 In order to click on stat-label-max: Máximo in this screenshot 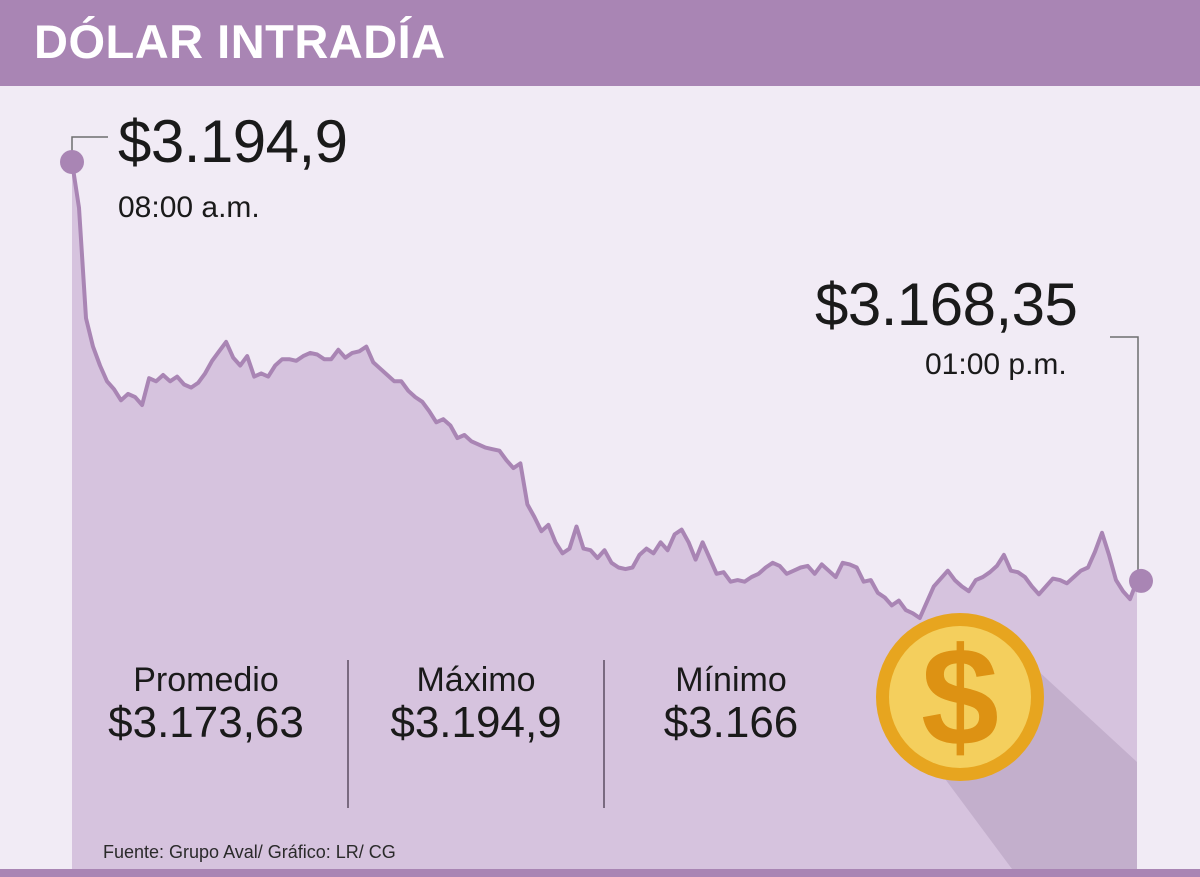, I will do `click(476, 680)`.